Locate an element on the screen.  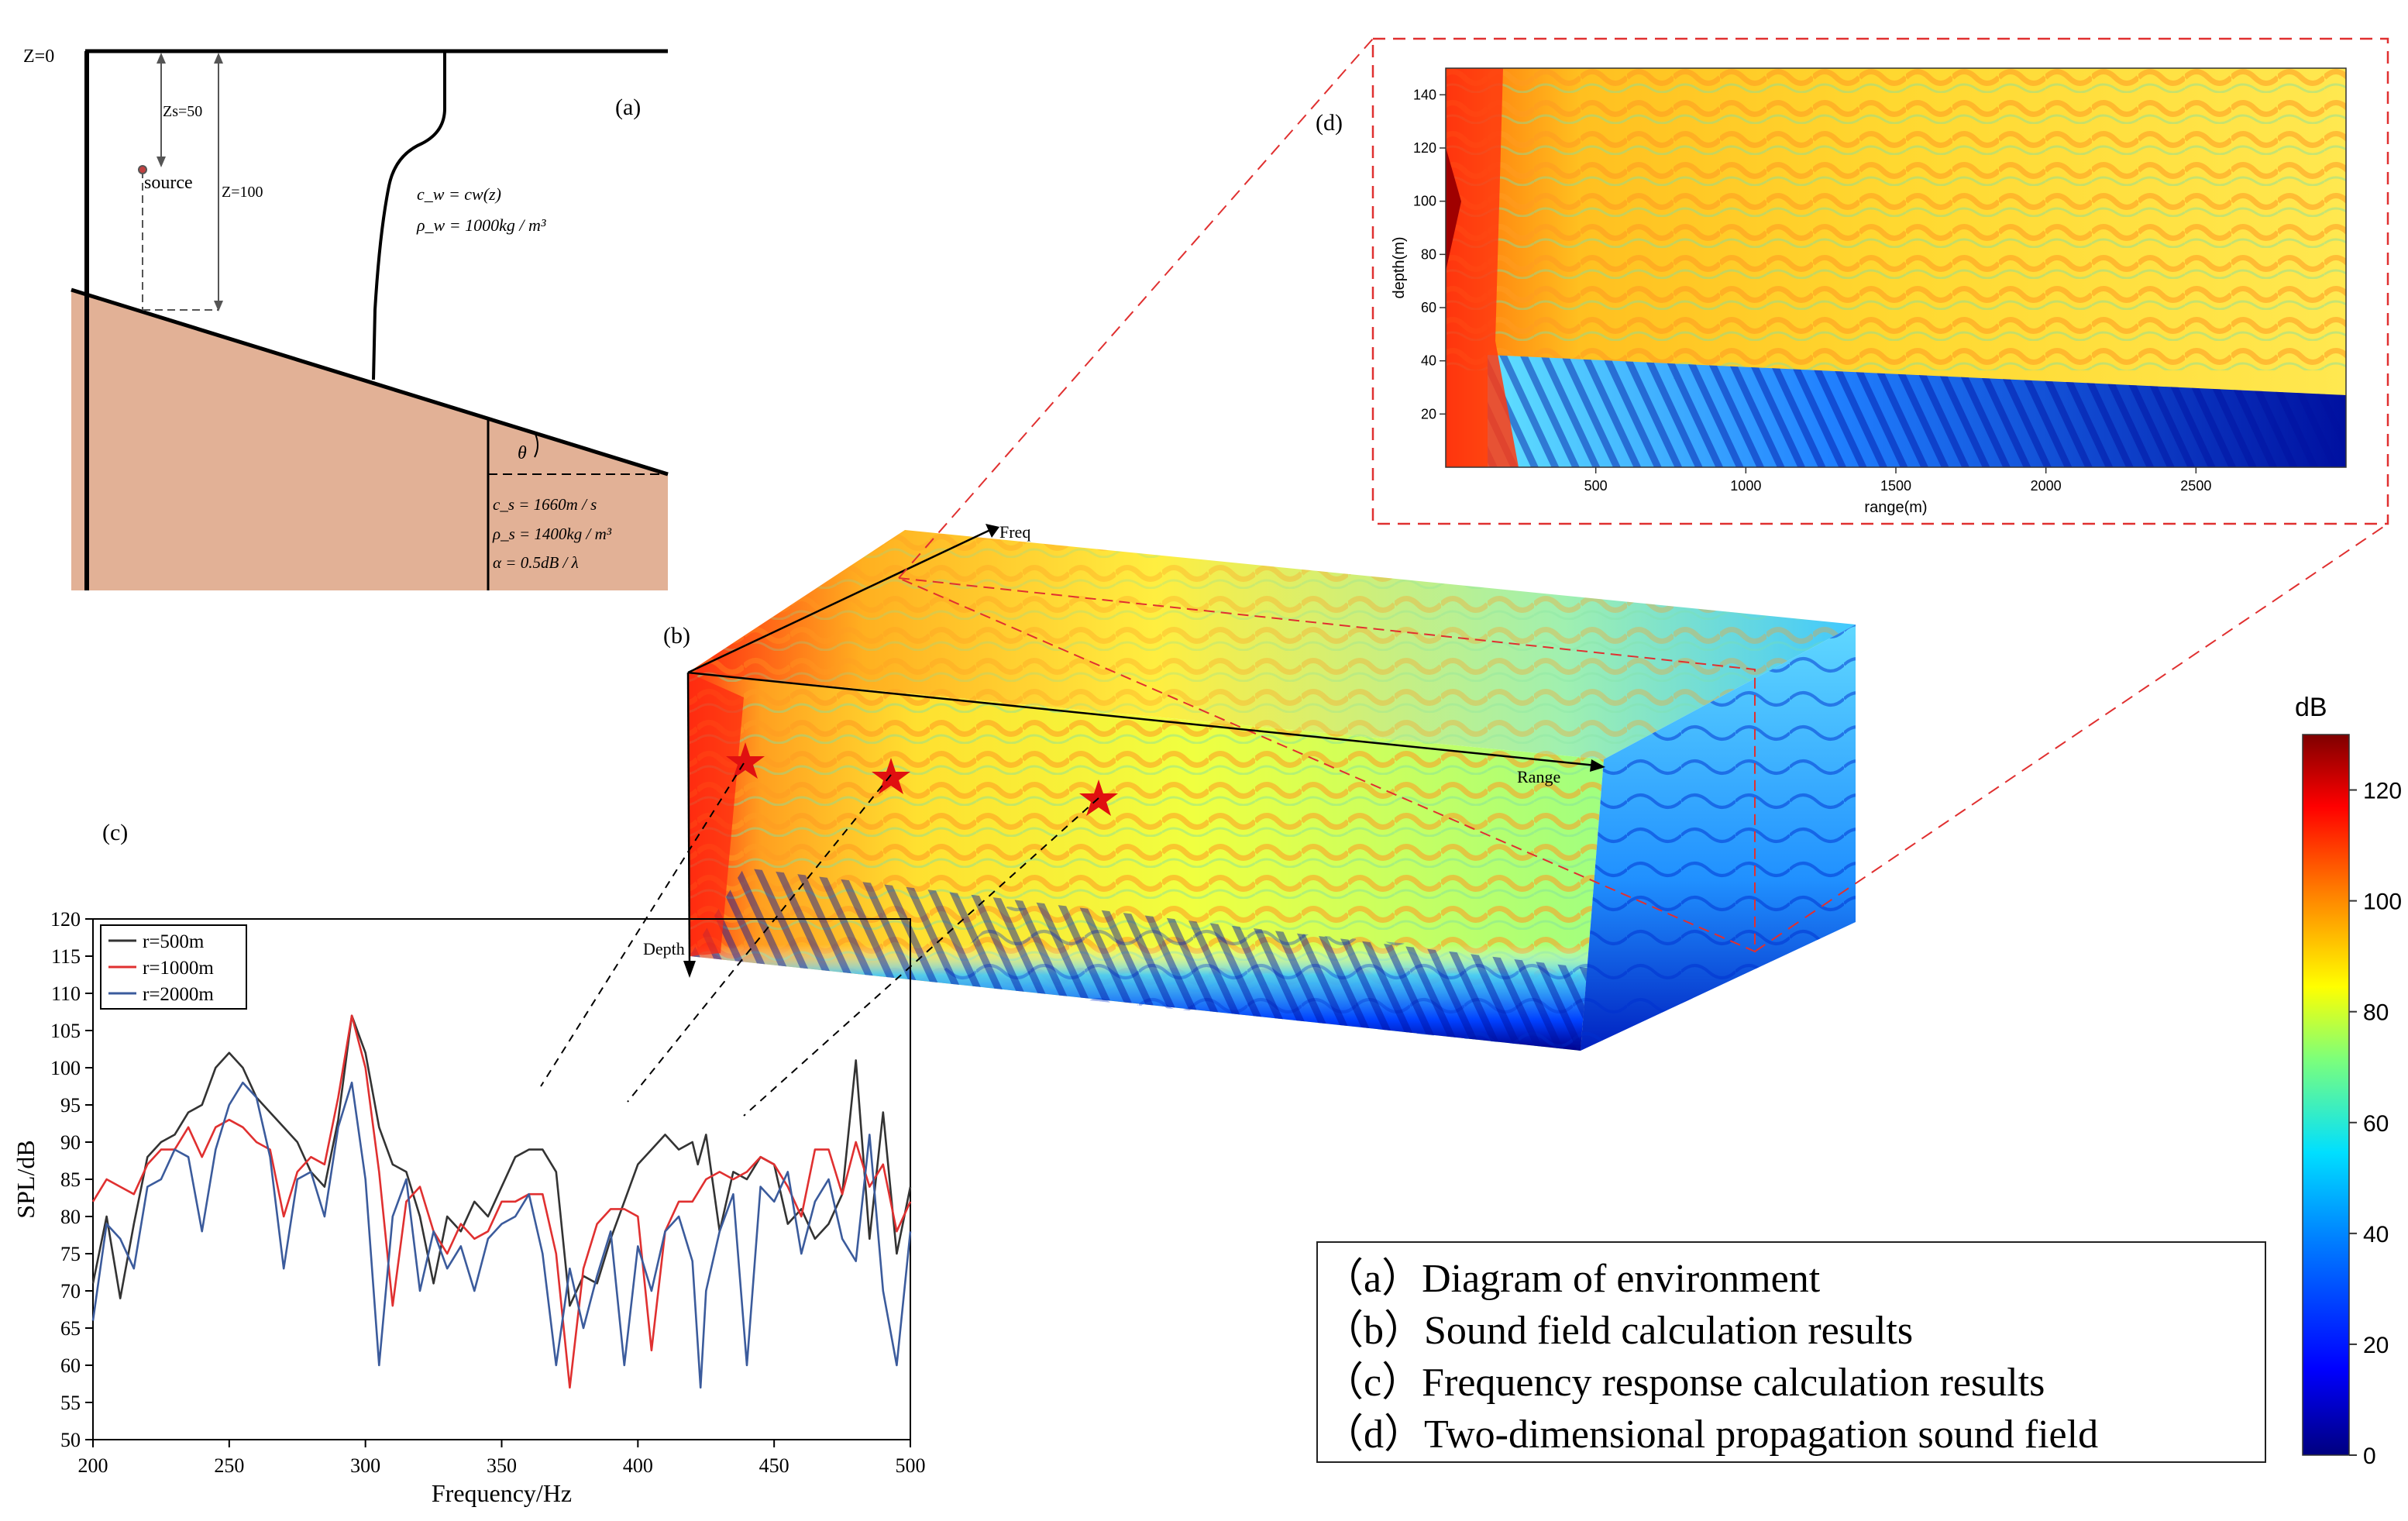
y-tick-label: 60 is located at coordinates (70, 1365).